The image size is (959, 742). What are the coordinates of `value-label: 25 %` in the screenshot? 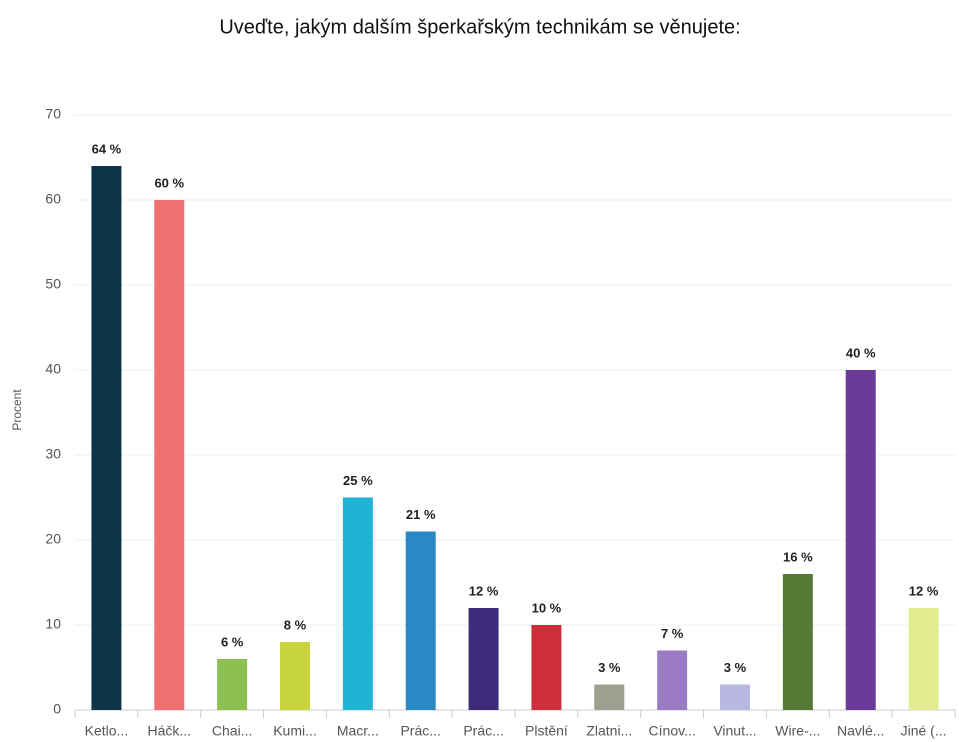 It's located at (358, 480).